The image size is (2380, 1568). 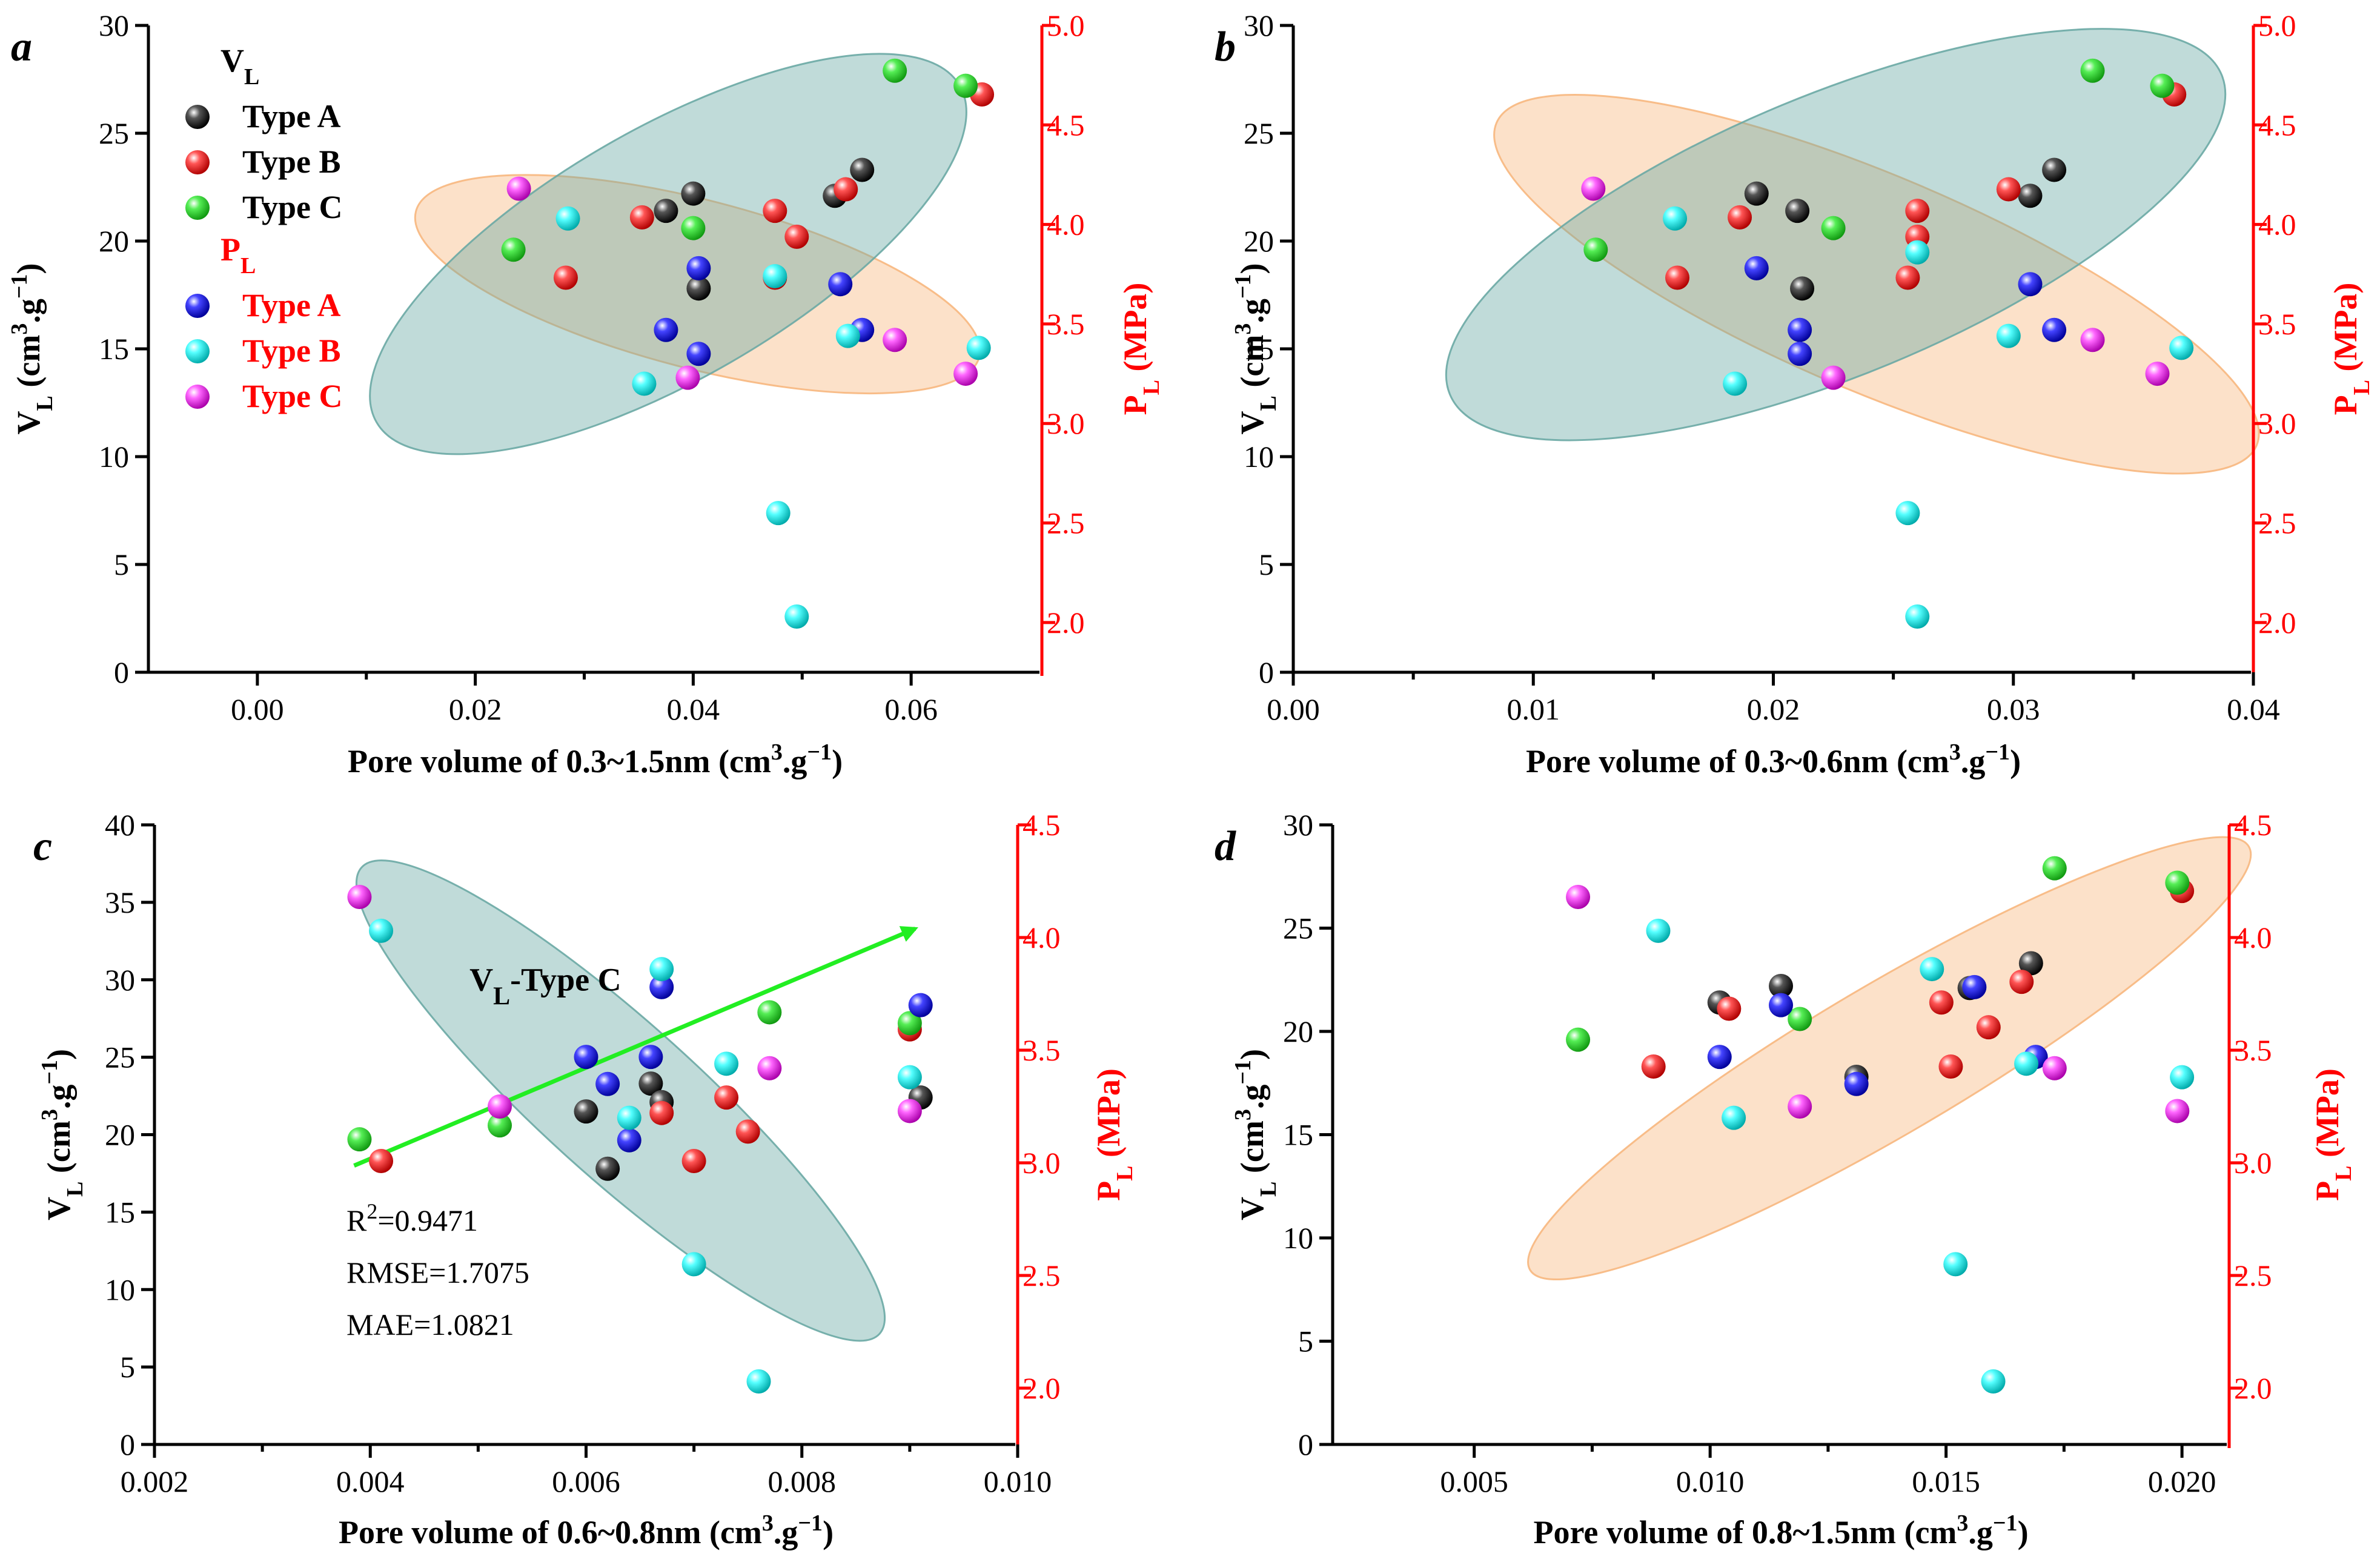 What do you see at coordinates (264, 228) in the screenshot?
I see `legend: VL Type A Type B Type C PL Type A Type B Type C` at bounding box center [264, 228].